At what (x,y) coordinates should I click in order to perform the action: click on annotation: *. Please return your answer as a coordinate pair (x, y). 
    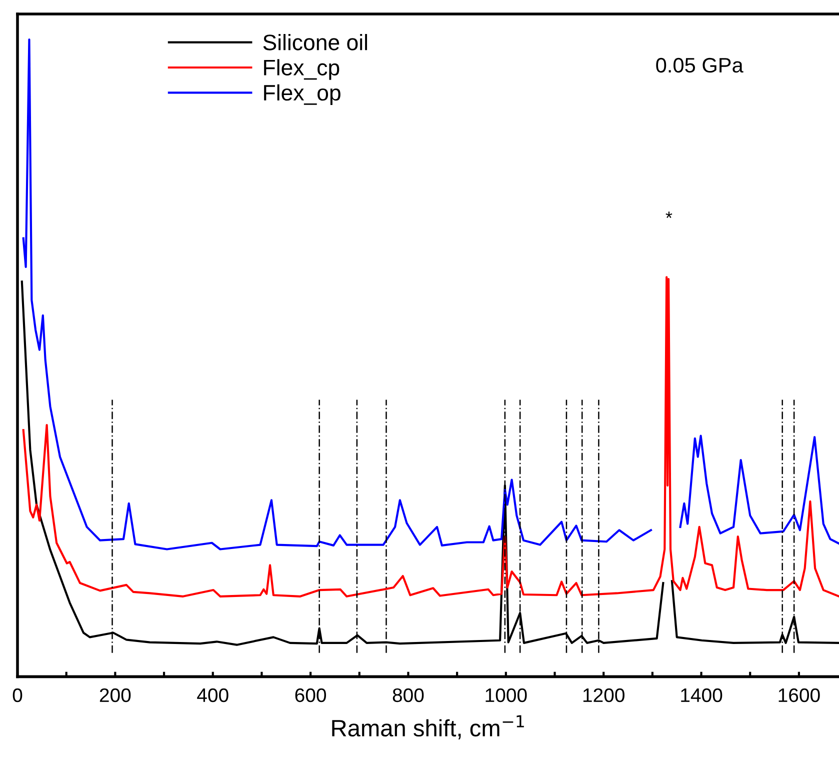
    Looking at the image, I should click on (669, 215).